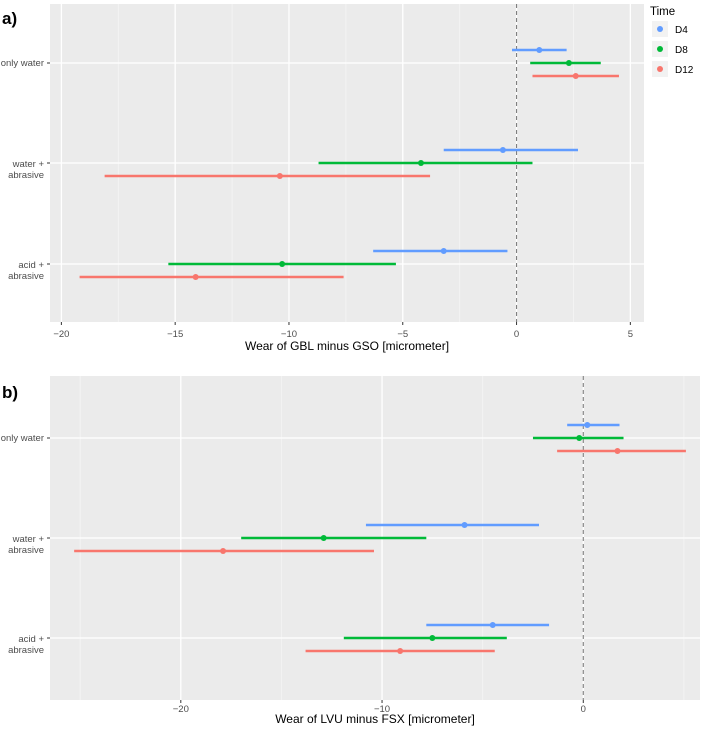  What do you see at coordinates (9, 18) in the screenshot?
I see `panel-label: a)` at bounding box center [9, 18].